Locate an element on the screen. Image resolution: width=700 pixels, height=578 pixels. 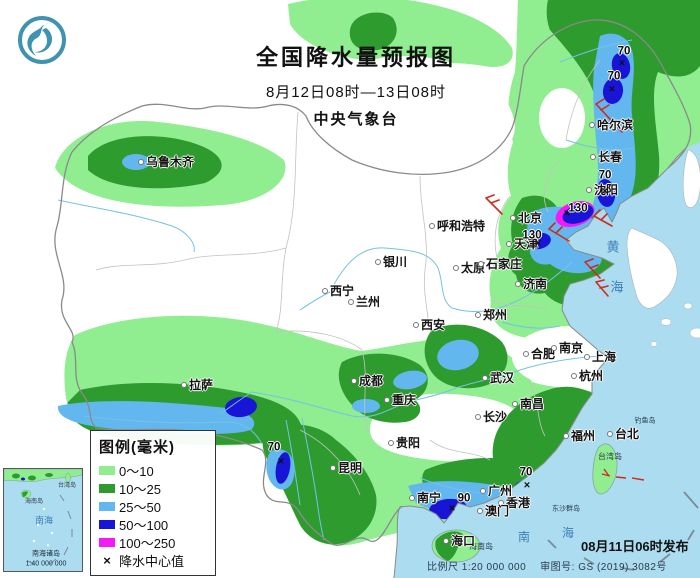
south-china-sea-inset: 南海 台湾岛 海南岛 南海诸岛 1:40 000 000 is located at coordinates (43, 520).